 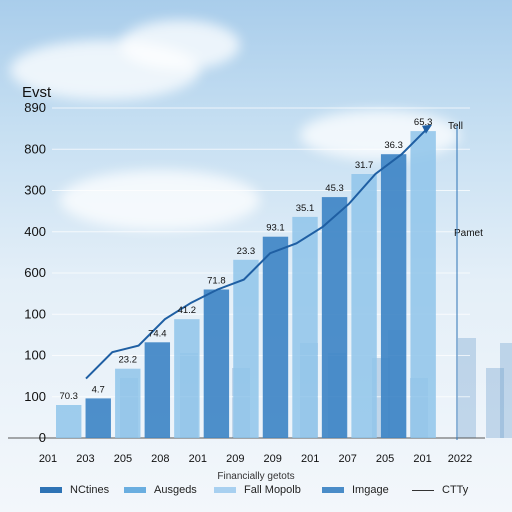 I want to click on legend-item: CTTy, so click(x=440, y=490).